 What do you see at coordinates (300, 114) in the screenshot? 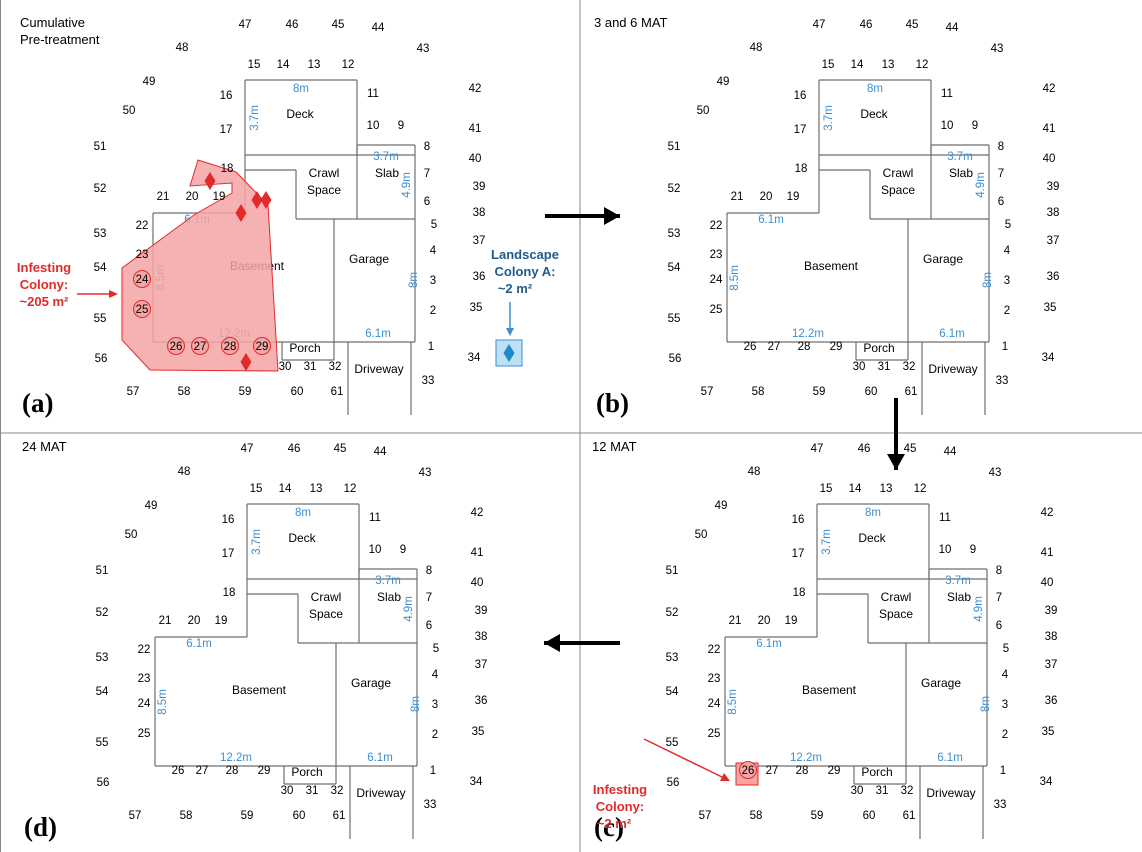
I see `room-label-deck: Deck` at bounding box center [300, 114].